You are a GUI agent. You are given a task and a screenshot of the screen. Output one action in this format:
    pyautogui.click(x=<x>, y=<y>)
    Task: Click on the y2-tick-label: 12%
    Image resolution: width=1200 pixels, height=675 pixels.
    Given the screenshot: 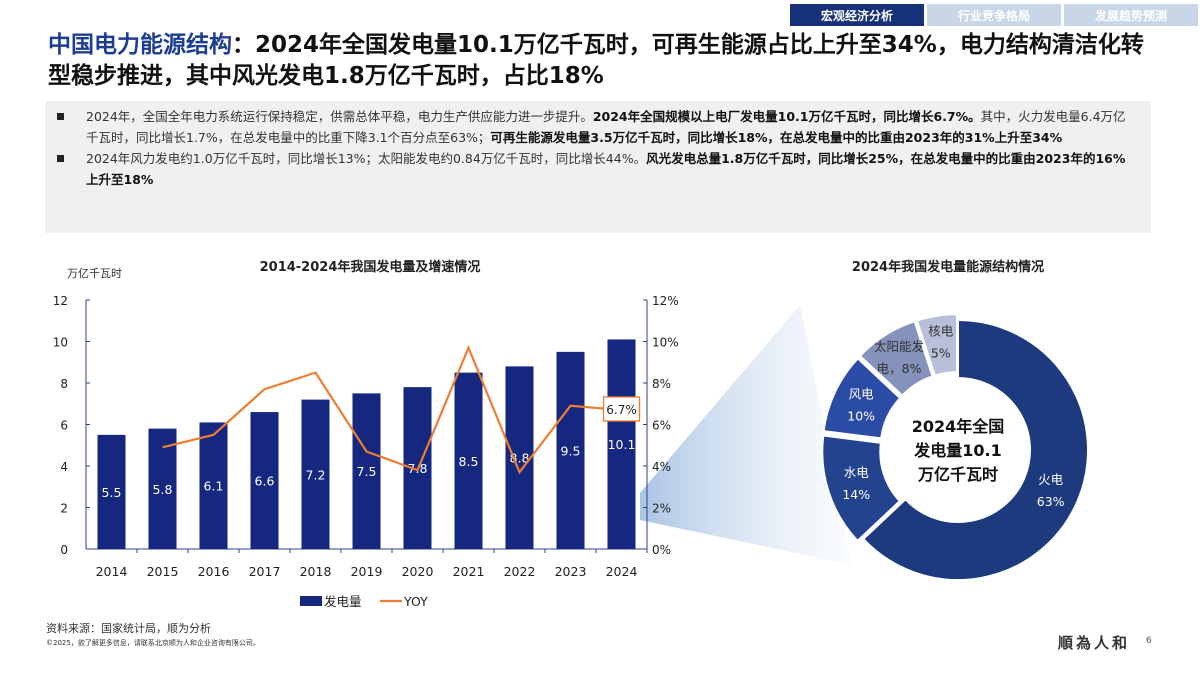 What is the action you would take?
    pyautogui.click(x=665, y=301)
    